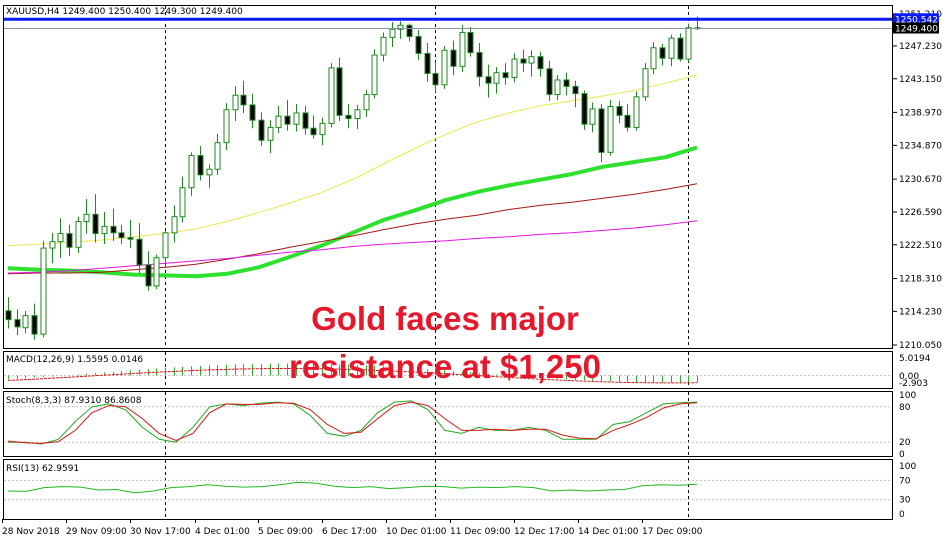 This screenshot has width=943, height=546. I want to click on stoch-tick-label: 20, so click(905, 443).